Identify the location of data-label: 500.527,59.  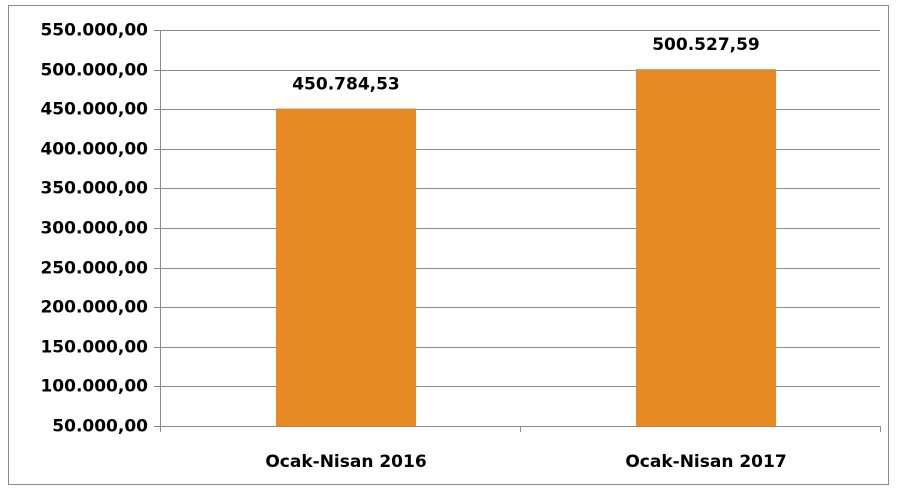
(706, 45).